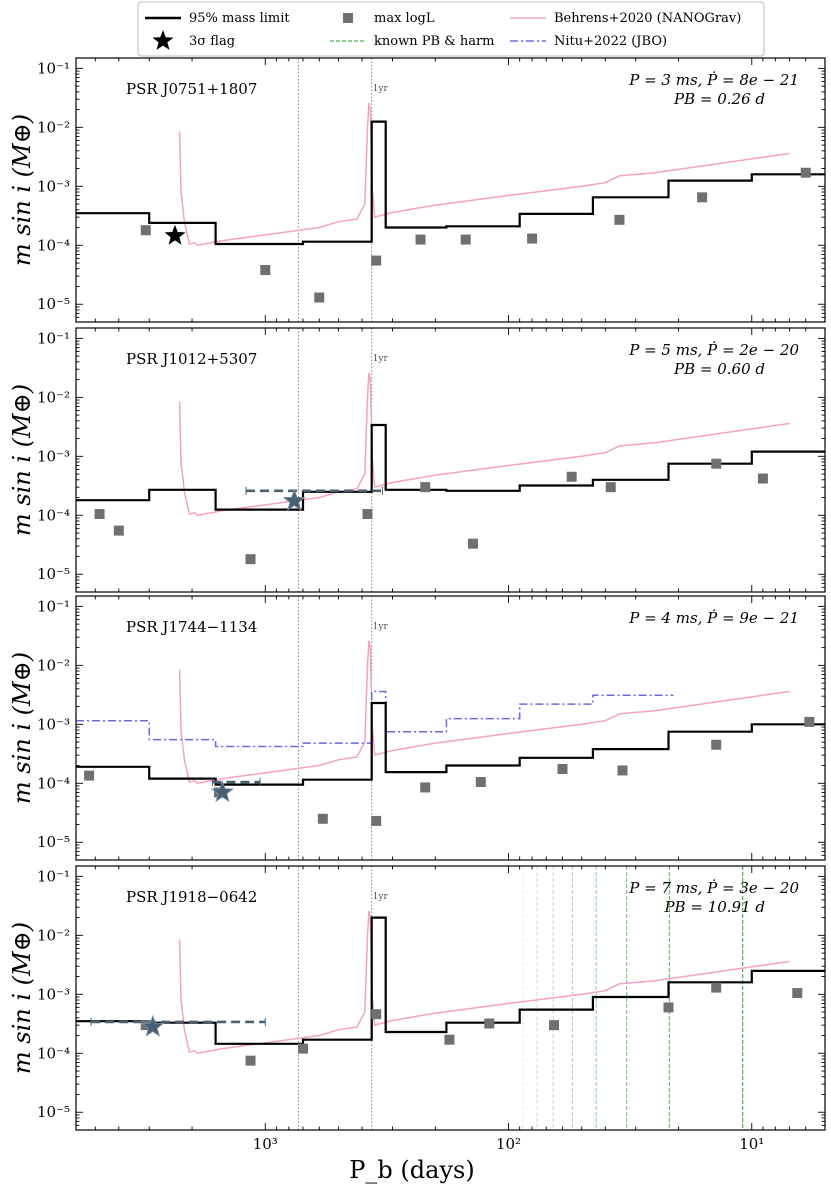 The height and width of the screenshot is (1189, 831). I want to click on legend-entry: max logL, so click(389, 18).